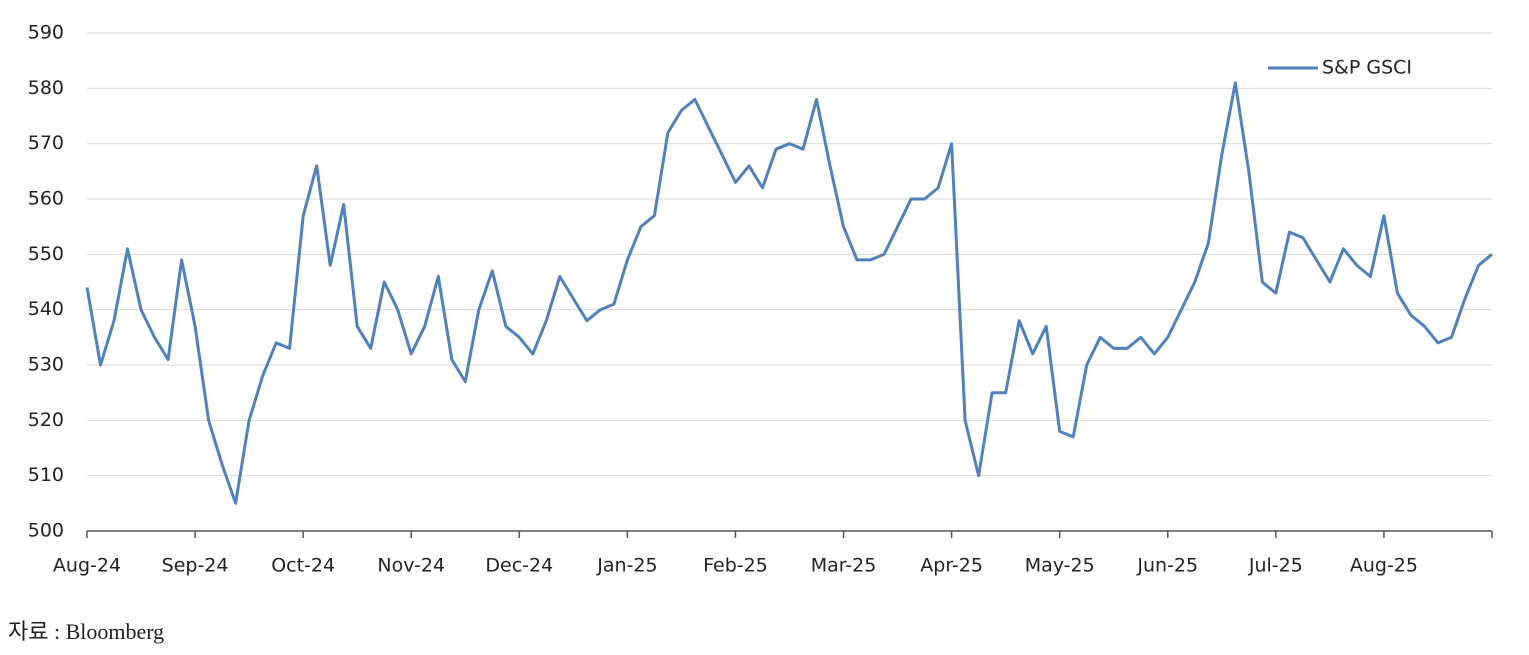 The height and width of the screenshot is (655, 1529). What do you see at coordinates (46, 420) in the screenshot?
I see `y-tick-label: 520` at bounding box center [46, 420].